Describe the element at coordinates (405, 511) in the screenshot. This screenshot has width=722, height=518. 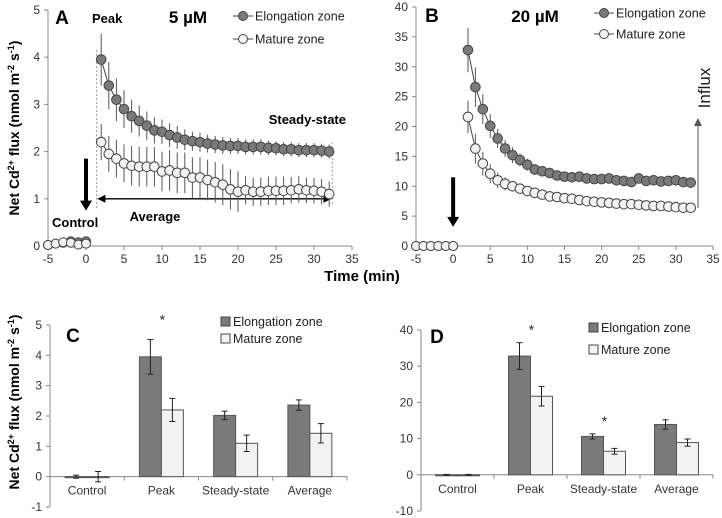
I see `y-tick-label: -10` at that location.